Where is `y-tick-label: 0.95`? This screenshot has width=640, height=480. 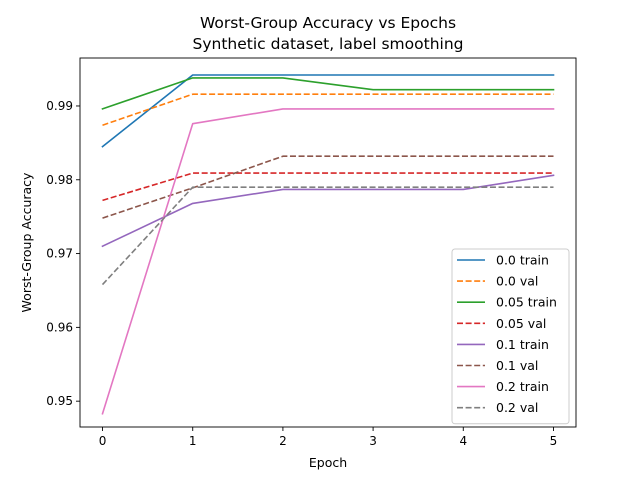 y-tick-label: 0.95 is located at coordinates (59, 401).